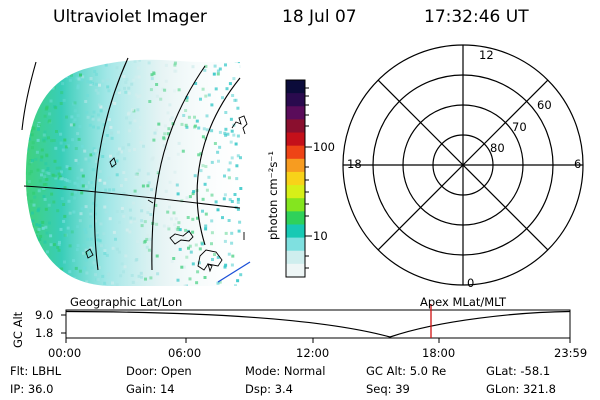 This screenshot has height=400, width=600. What do you see at coordinates (258, 389) in the screenshot?
I see `dsp-label: Dsp:` at bounding box center [258, 389].